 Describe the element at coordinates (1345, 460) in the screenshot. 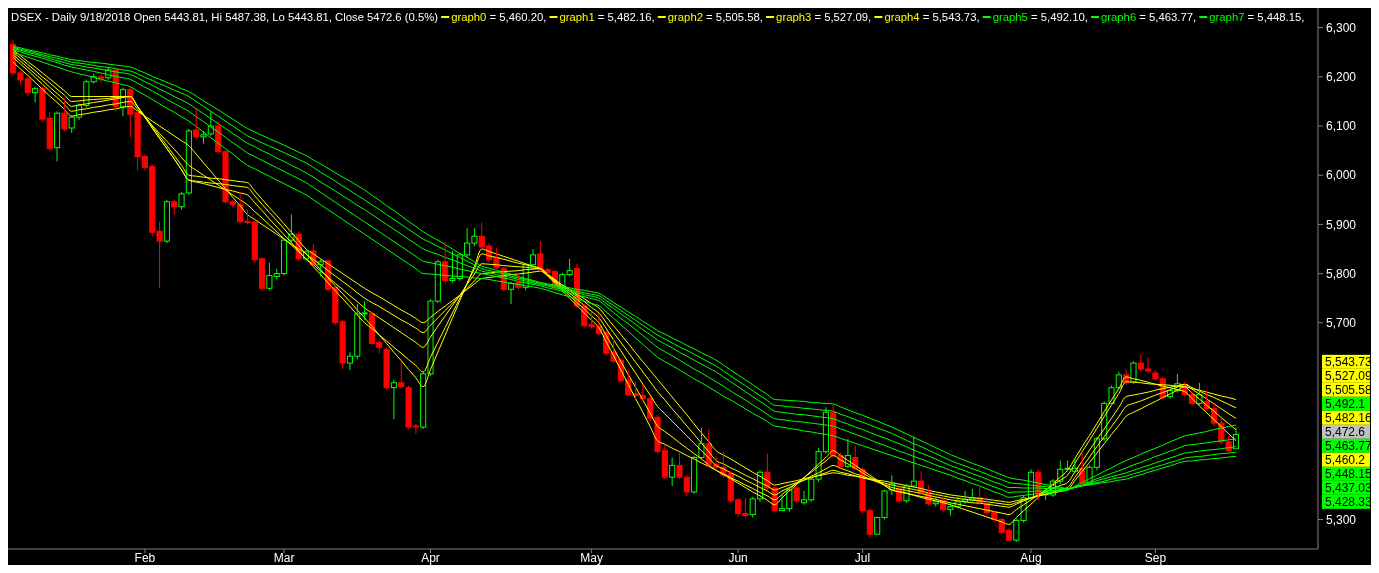

I see `text: 5,460.2` at that location.